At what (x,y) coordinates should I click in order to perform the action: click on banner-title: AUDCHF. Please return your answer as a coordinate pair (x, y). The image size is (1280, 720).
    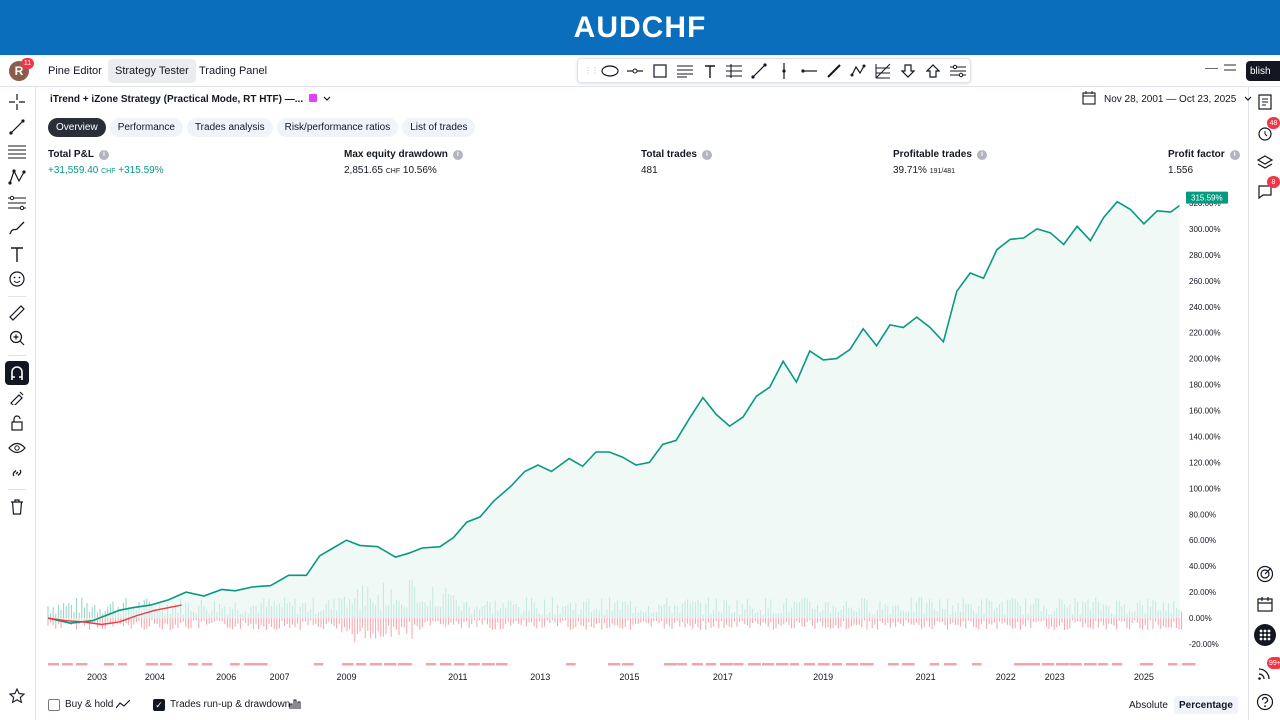
    Looking at the image, I should click on (640, 27).